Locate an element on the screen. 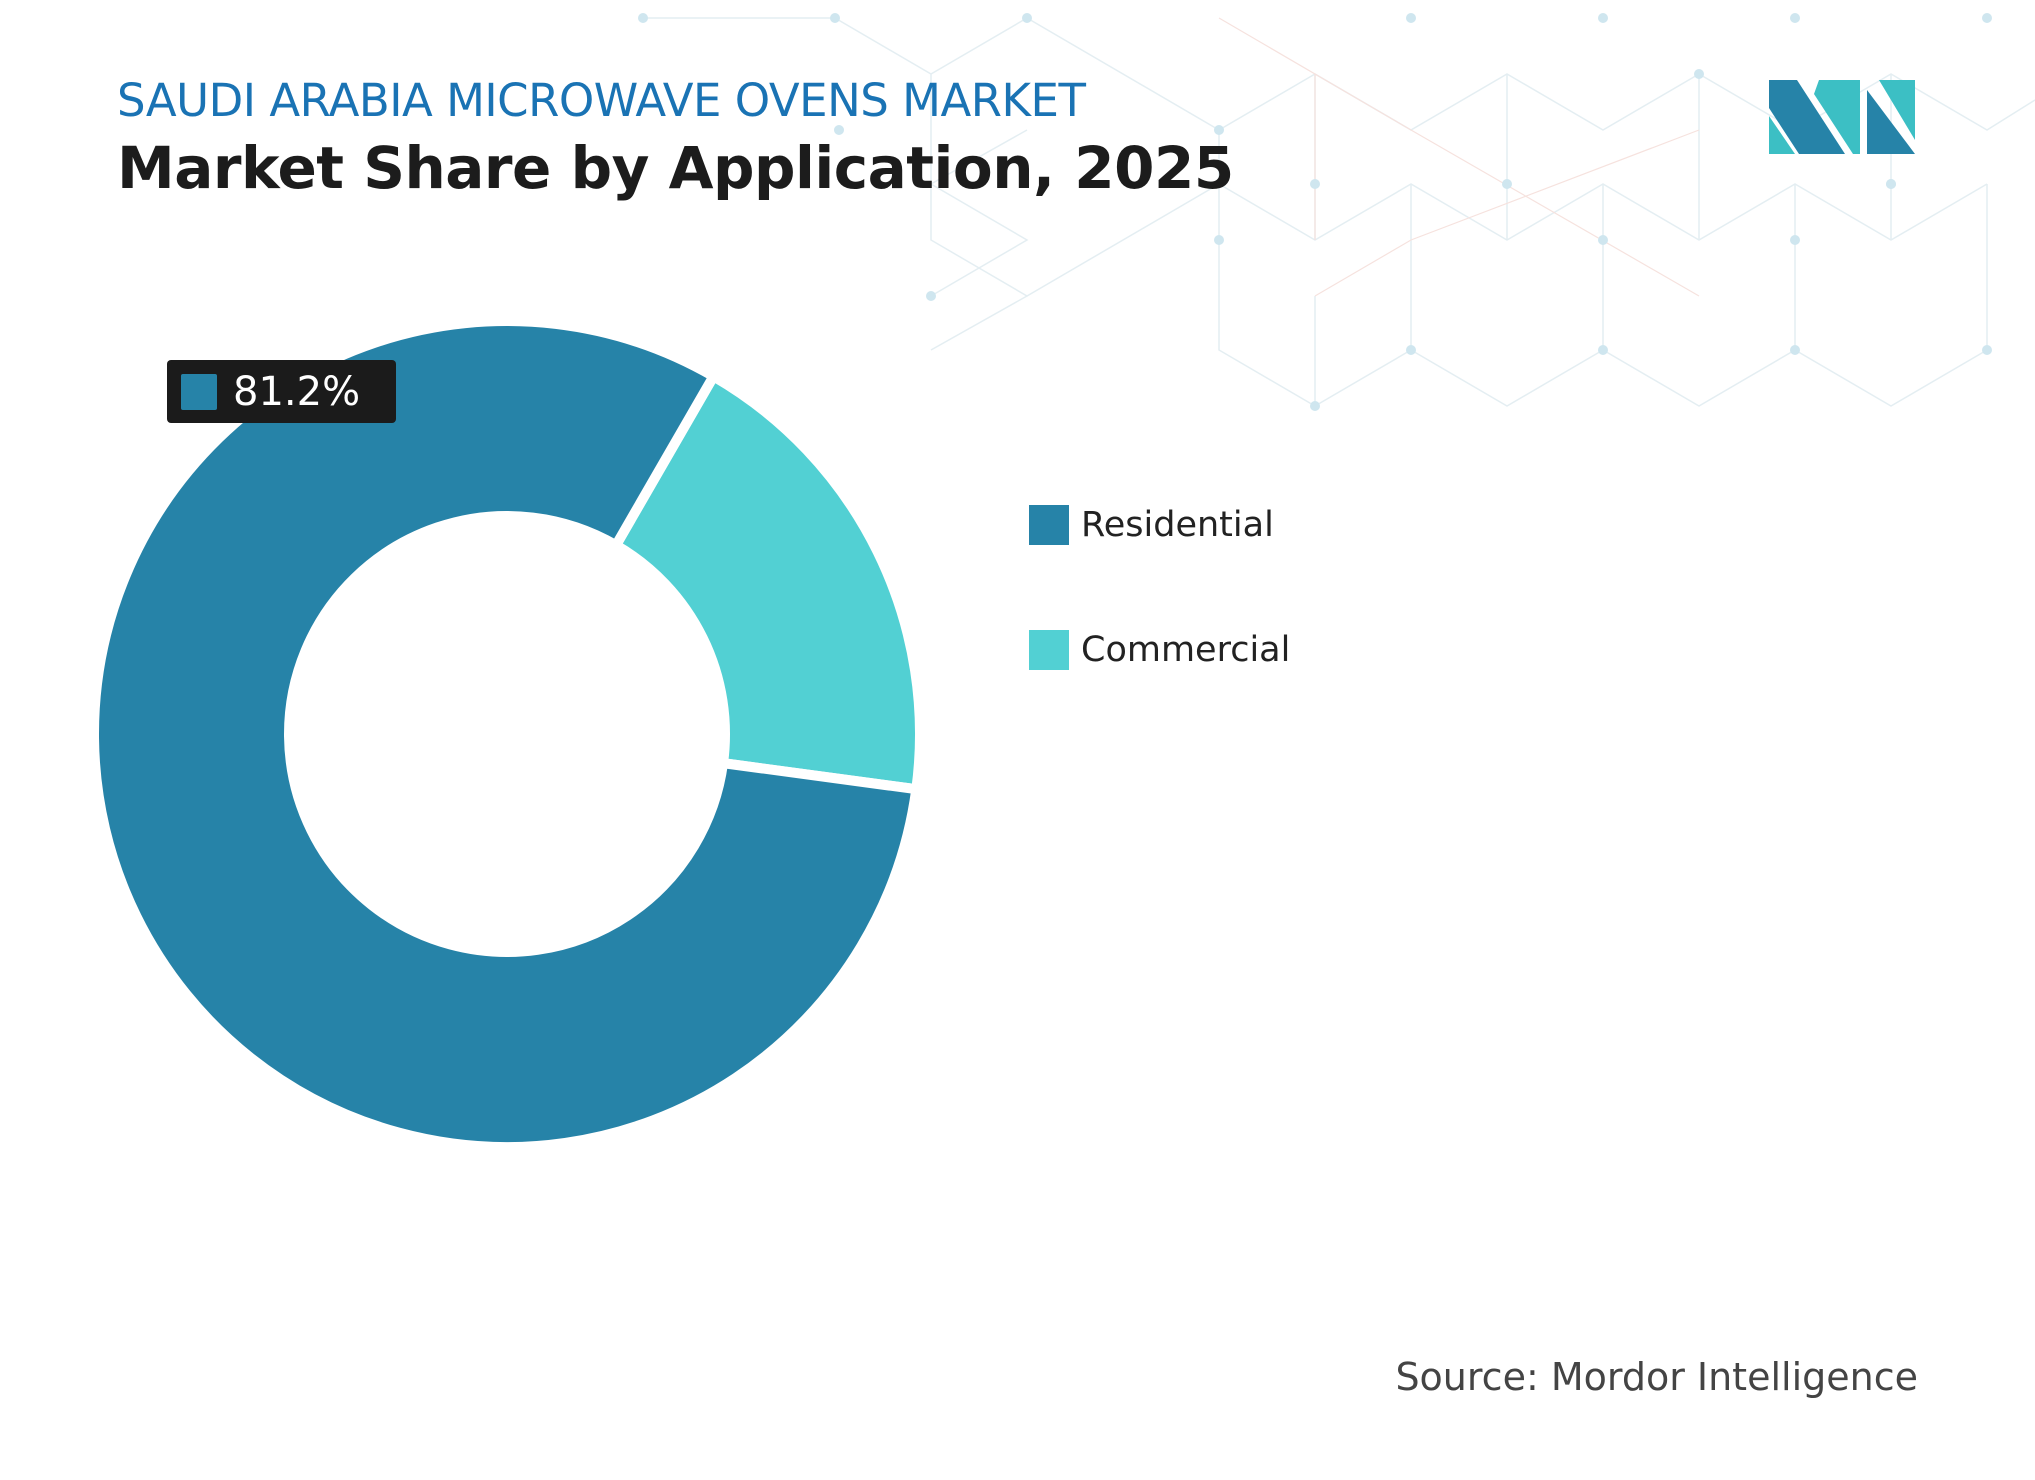 Image resolution: width=2035 pixels, height=1480 pixels. legend-swatch-commercial is located at coordinates (1049, 650).